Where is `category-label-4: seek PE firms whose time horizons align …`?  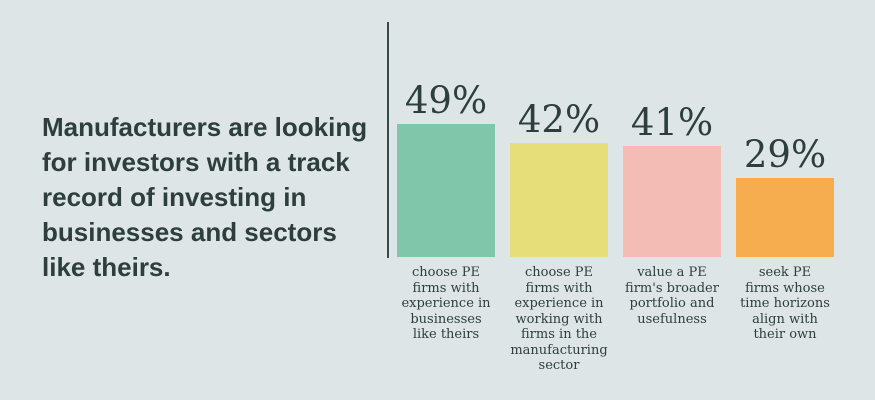
category-label-4: seek PE firms whose time horizons align … is located at coordinates (785, 303).